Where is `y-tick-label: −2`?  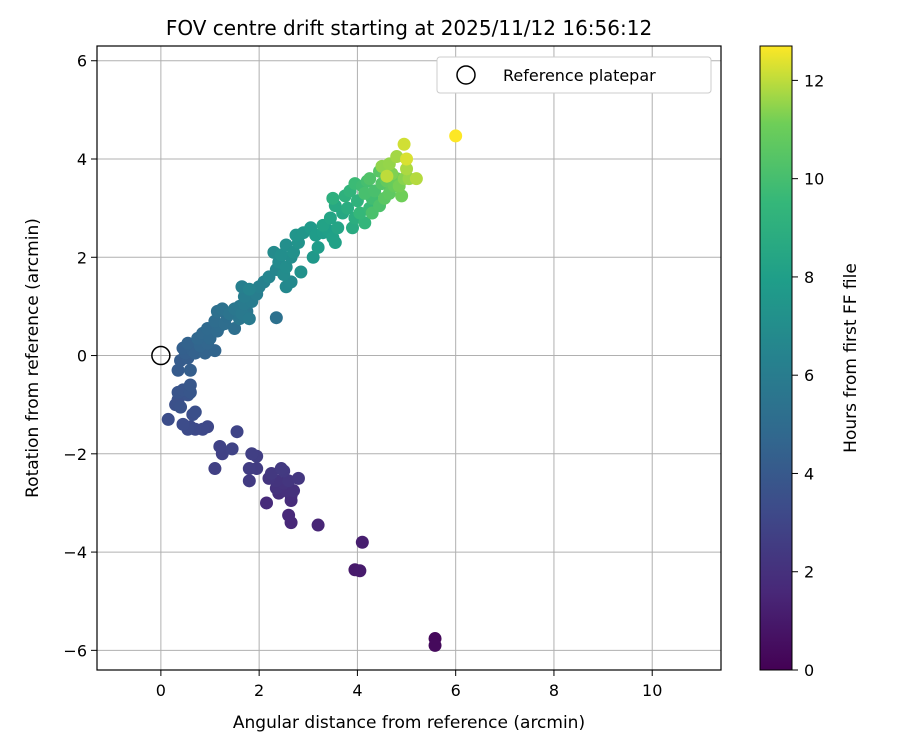
y-tick-label: −2 is located at coordinates (75, 454).